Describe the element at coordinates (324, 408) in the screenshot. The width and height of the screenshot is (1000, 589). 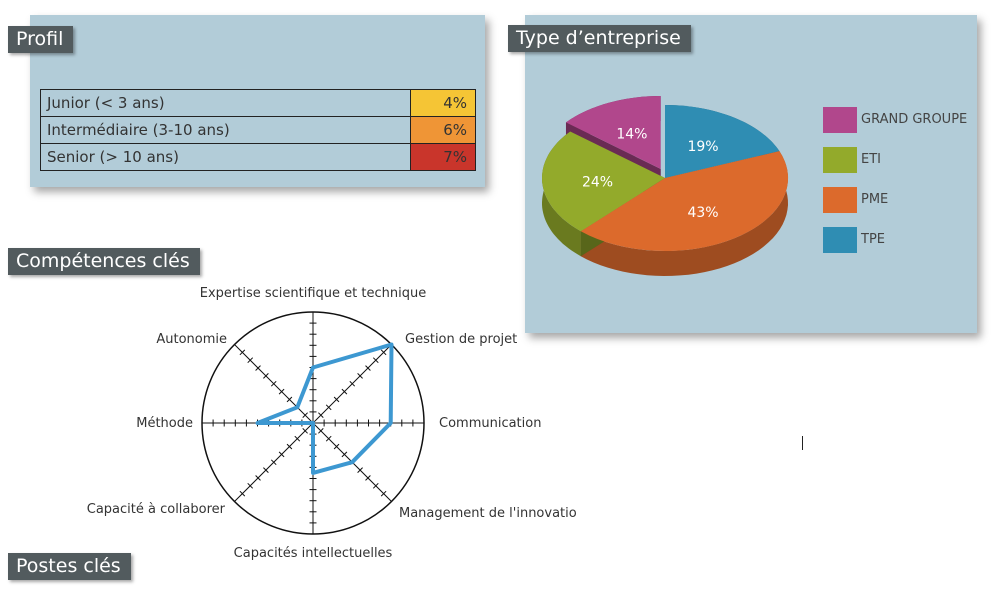
I see `radar-series` at that location.